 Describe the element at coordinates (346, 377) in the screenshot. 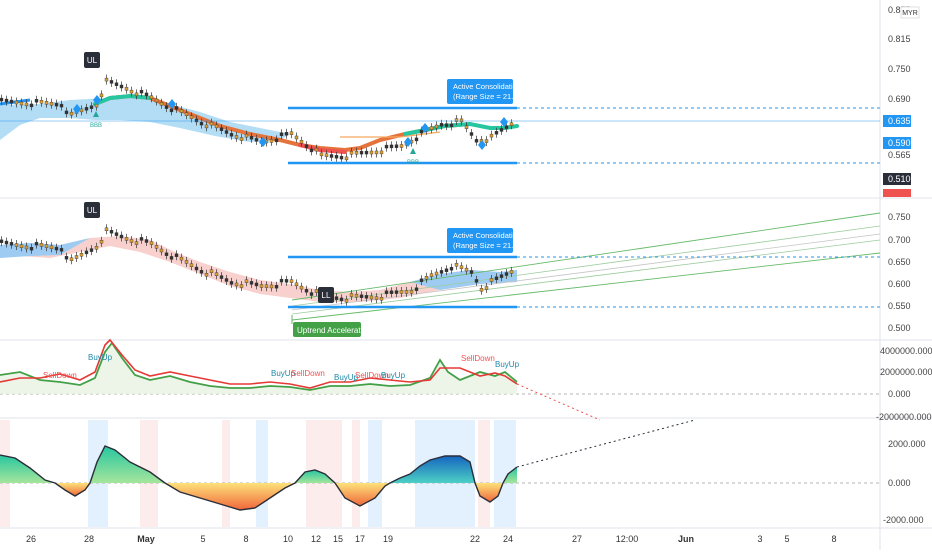

I see `signal-buyup: BuyUp` at that location.